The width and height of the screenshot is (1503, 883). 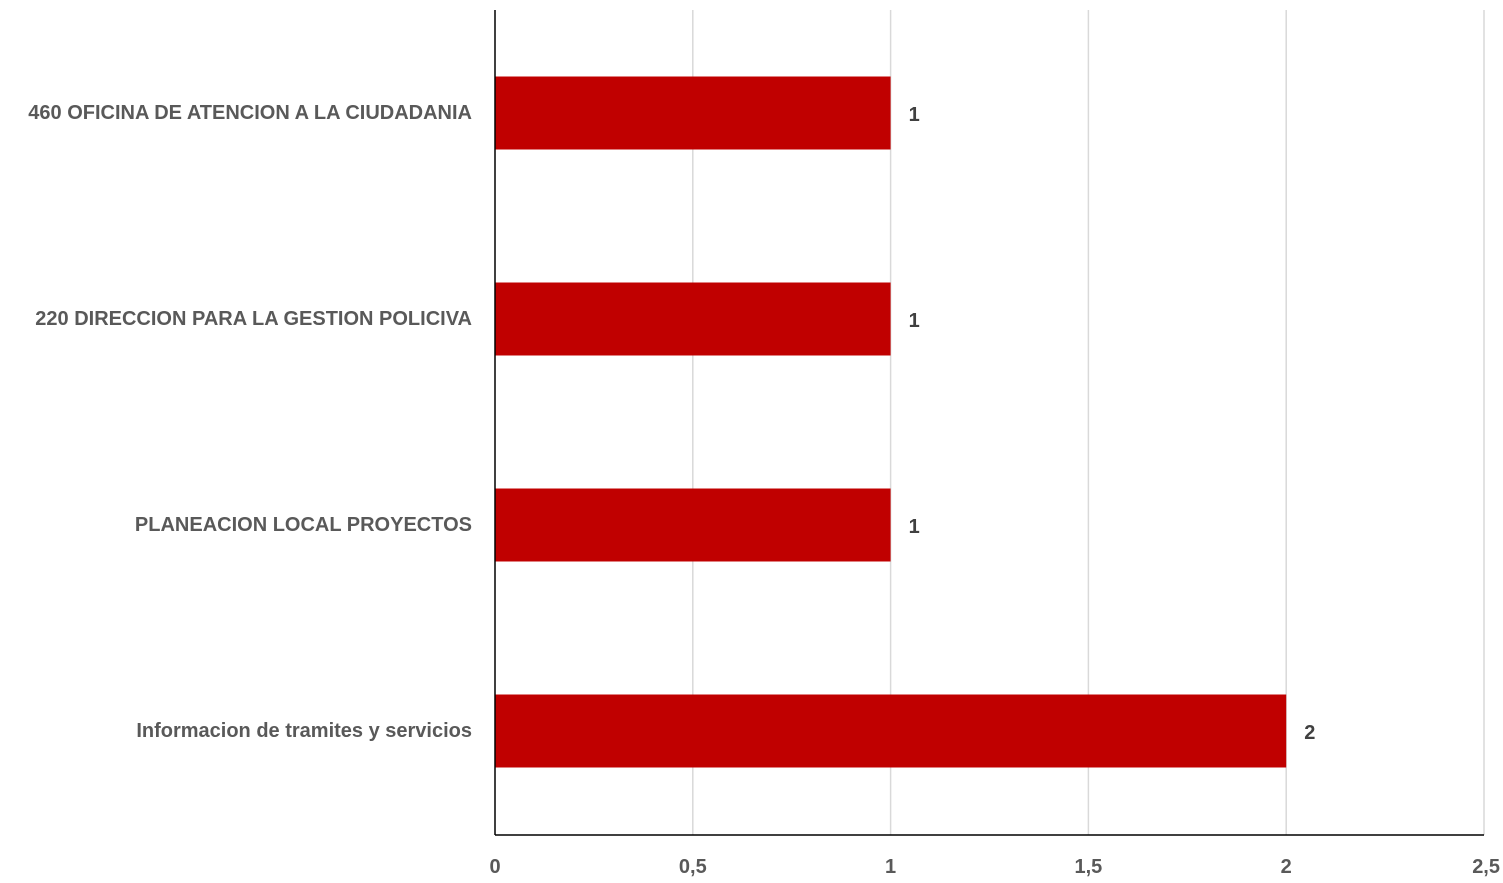 What do you see at coordinates (253, 319) in the screenshot?
I see `category-label-1: 220 DIRECCION PARA LA GESTION POLICIVA` at bounding box center [253, 319].